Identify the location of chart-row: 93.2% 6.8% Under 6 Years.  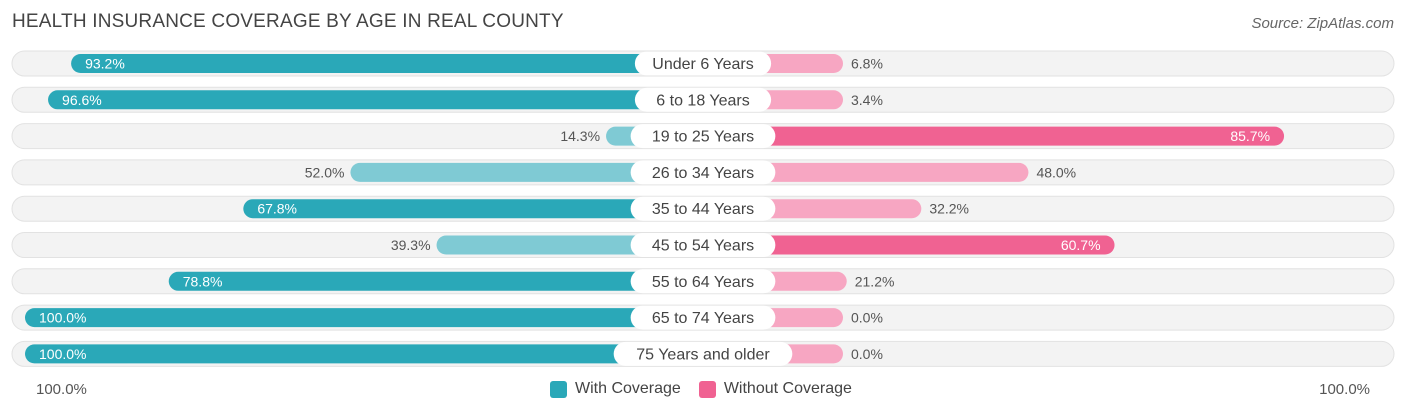
(703, 63).